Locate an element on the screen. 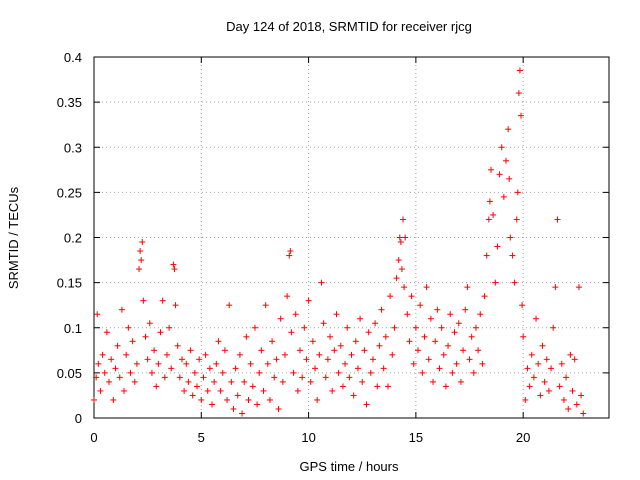  y-axis-label: SRMTID / TECUs is located at coordinates (13, 237).